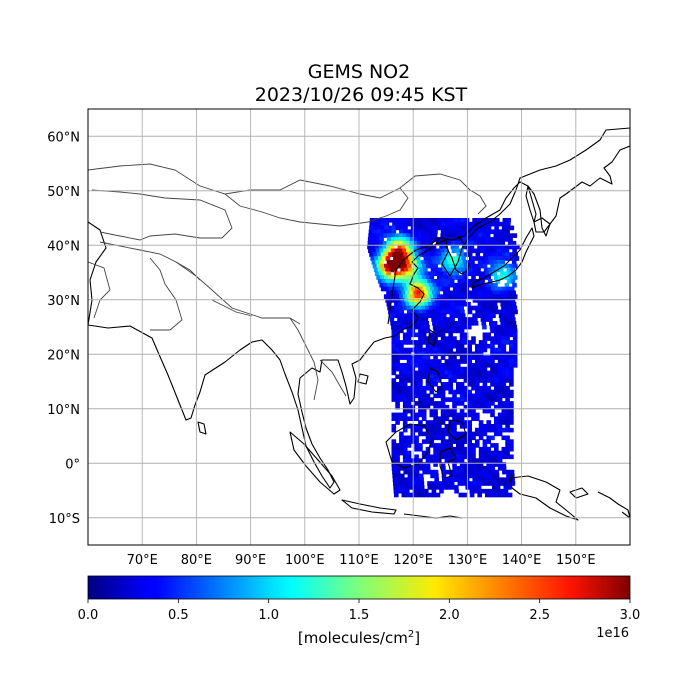  What do you see at coordinates (522, 560) in the screenshot?
I see `x-tick-label: 140°E` at bounding box center [522, 560].